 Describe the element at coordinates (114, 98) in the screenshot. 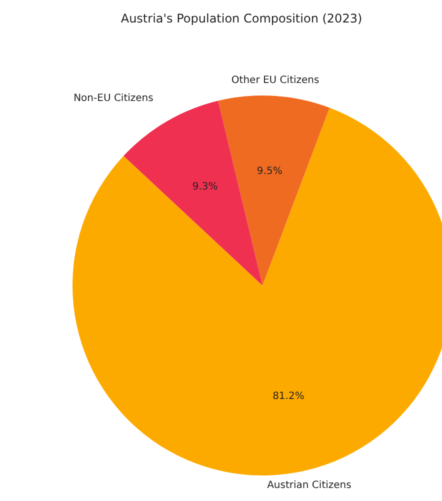

I see `slice-label: Non-EU Citizens` at that location.